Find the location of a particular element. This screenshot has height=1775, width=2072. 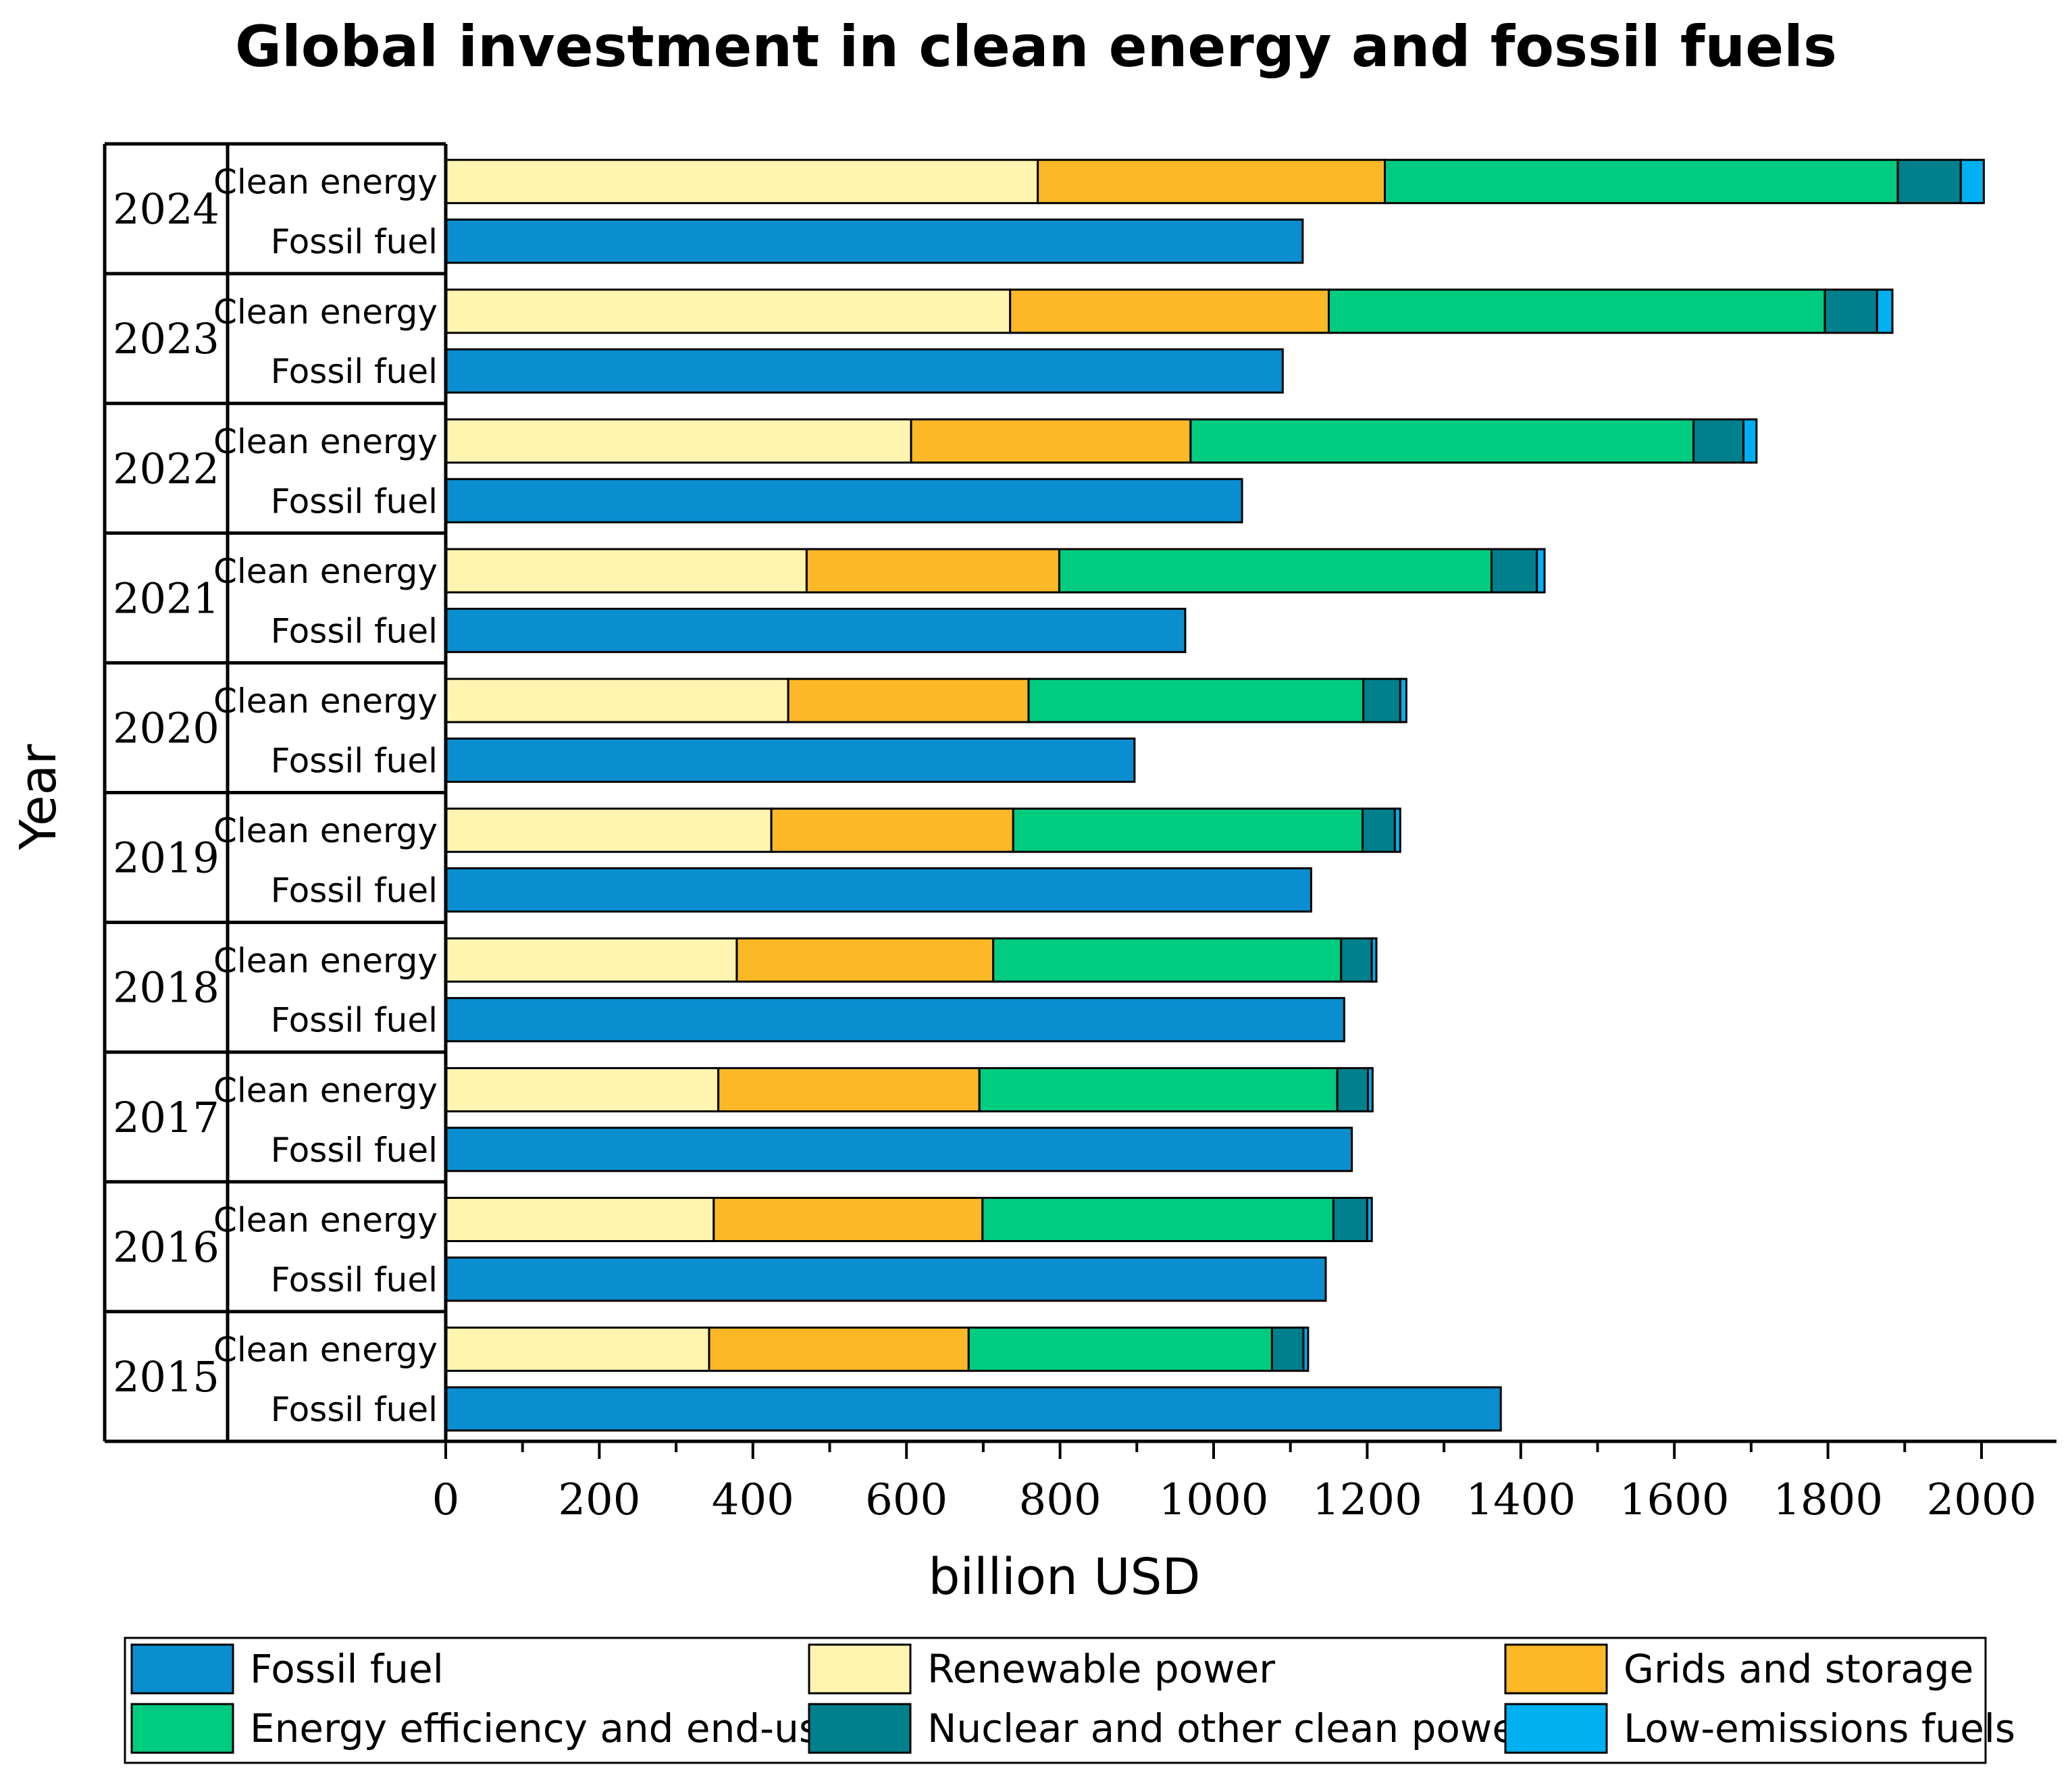

legend-label: Fossil fuel is located at coordinates (347, 1669).